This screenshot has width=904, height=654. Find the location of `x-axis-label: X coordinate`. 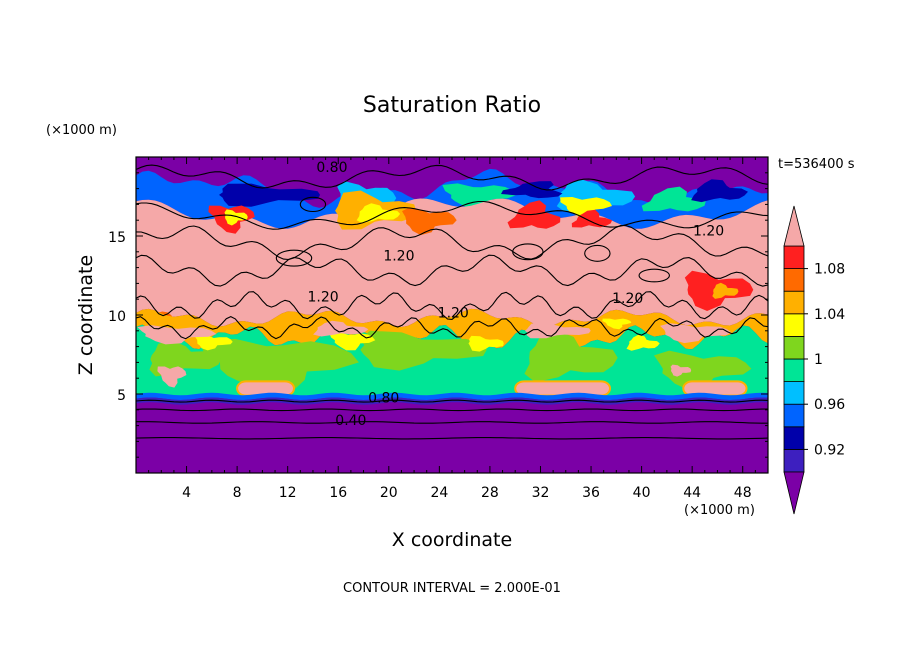

x-axis-label: X coordinate is located at coordinates (452, 540).